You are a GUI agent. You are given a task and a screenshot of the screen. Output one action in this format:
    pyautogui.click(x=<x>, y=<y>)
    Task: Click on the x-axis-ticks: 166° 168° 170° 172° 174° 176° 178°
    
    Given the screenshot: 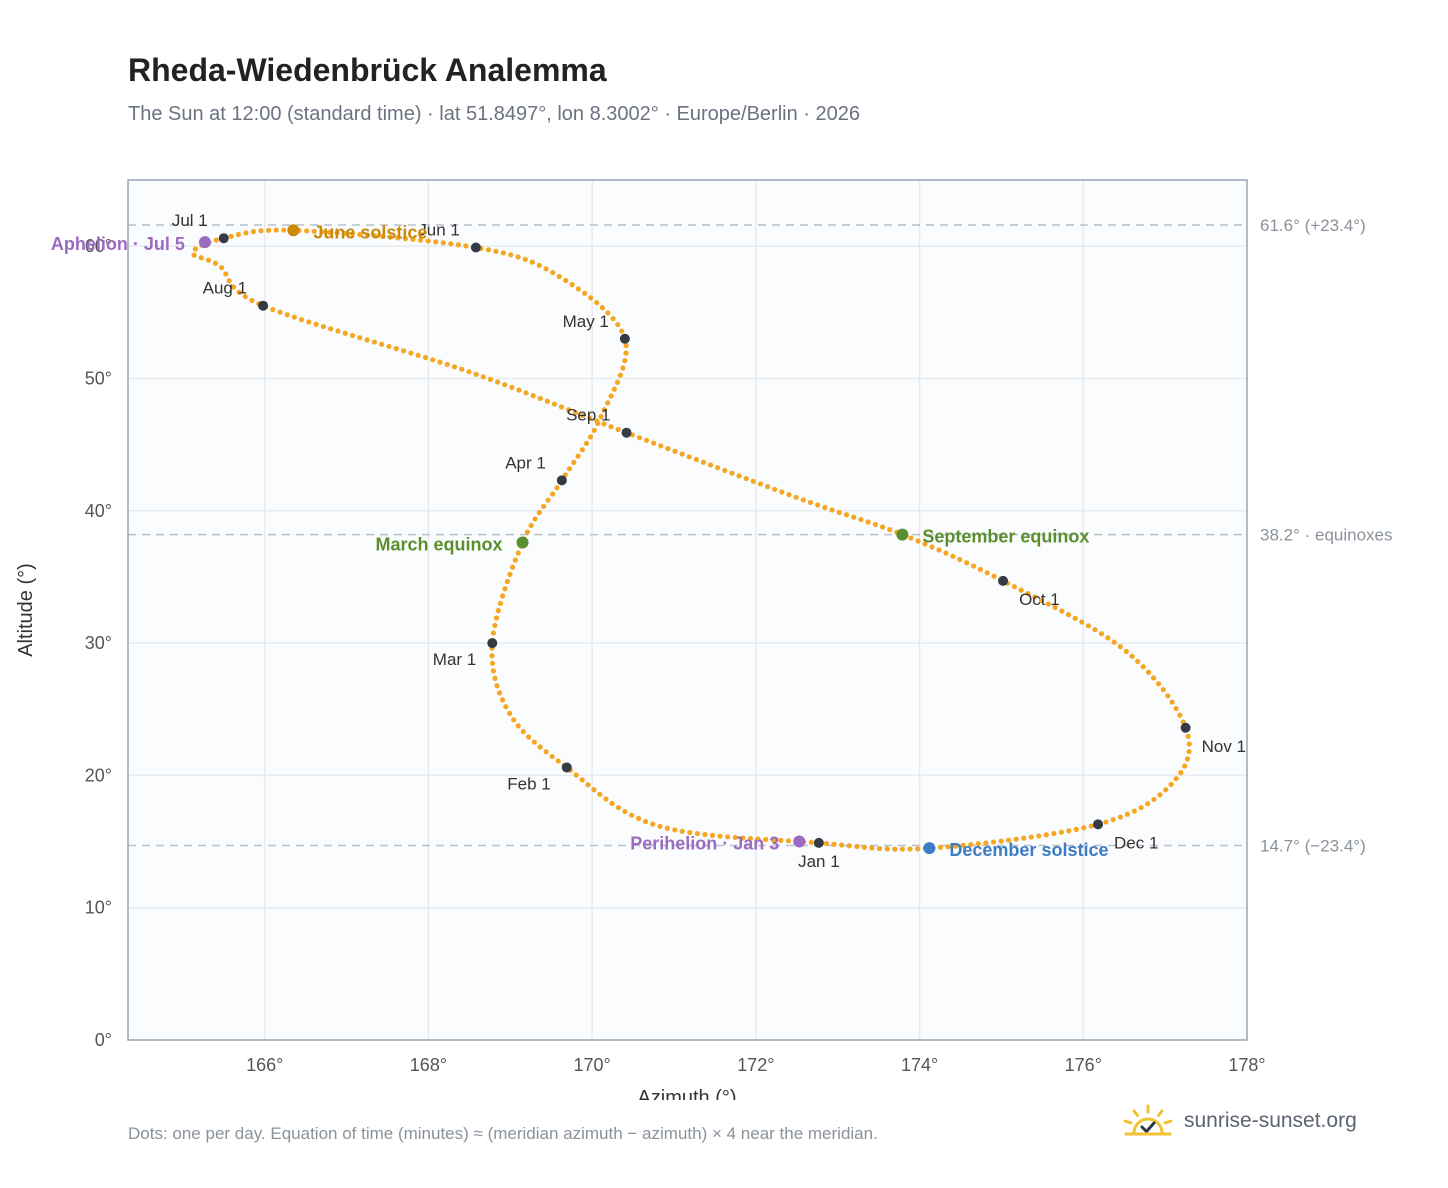 What is the action you would take?
    pyautogui.click(x=756, y=1065)
    